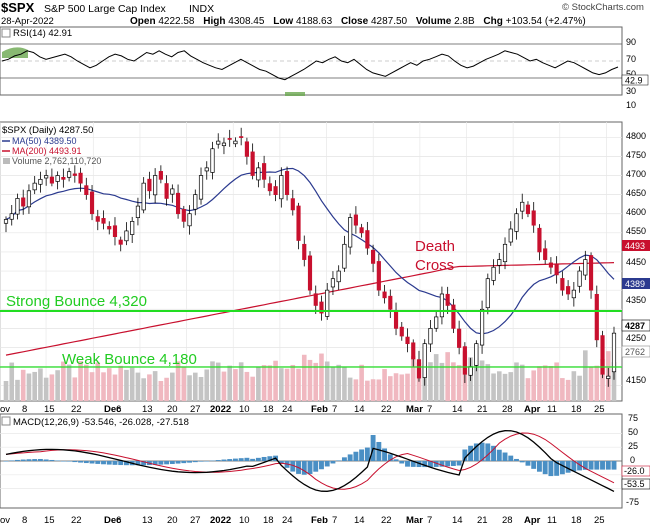 The width and height of the screenshot is (650, 525). What do you see at coordinates (599, 409) in the screenshot?
I see `x-axis-label: 25` at bounding box center [599, 409].